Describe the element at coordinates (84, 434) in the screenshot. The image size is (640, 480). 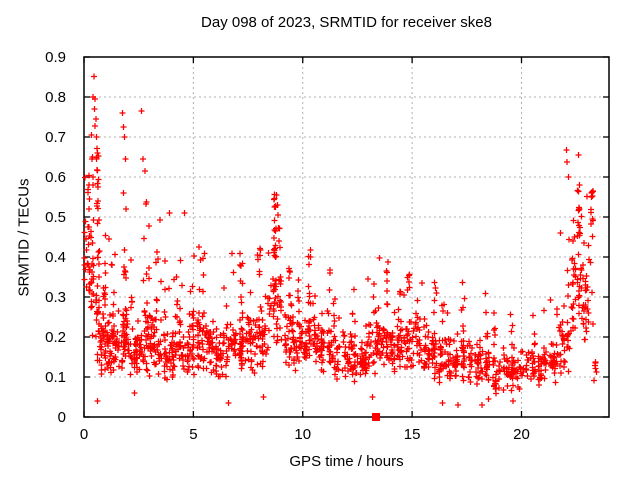
I see `x-tick-label: 0` at that location.